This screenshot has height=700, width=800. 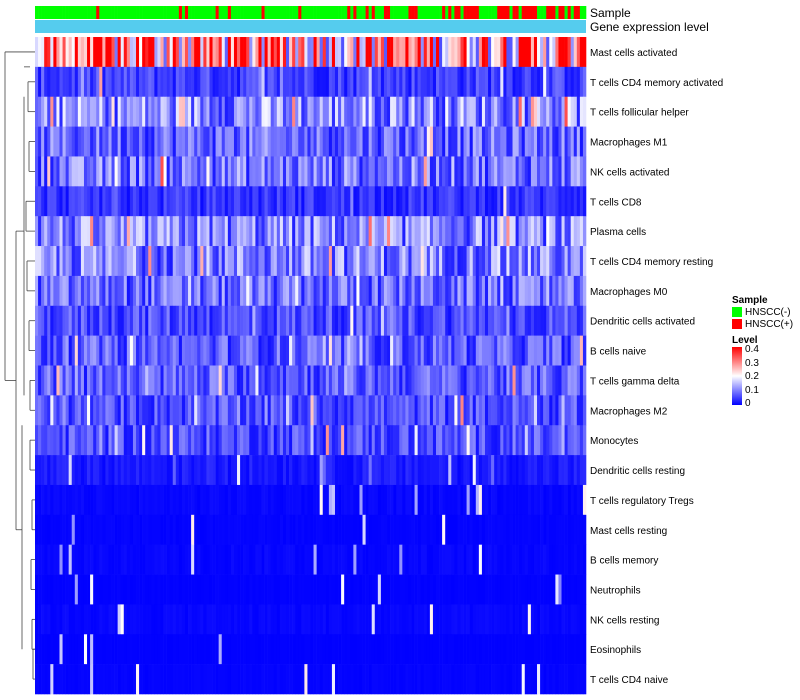 I want to click on legend-item-hnscc-pos: HNSCC(+), so click(x=762, y=324).